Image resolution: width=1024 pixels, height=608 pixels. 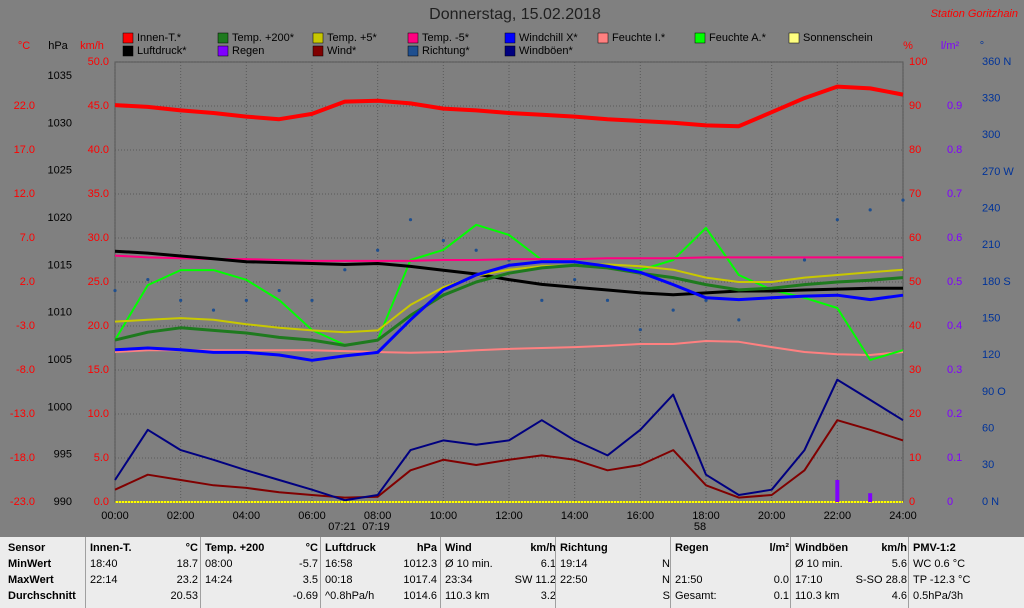 What do you see at coordinates (181, 516) in the screenshot?
I see `x-tick-label: 02:00` at bounding box center [181, 516].